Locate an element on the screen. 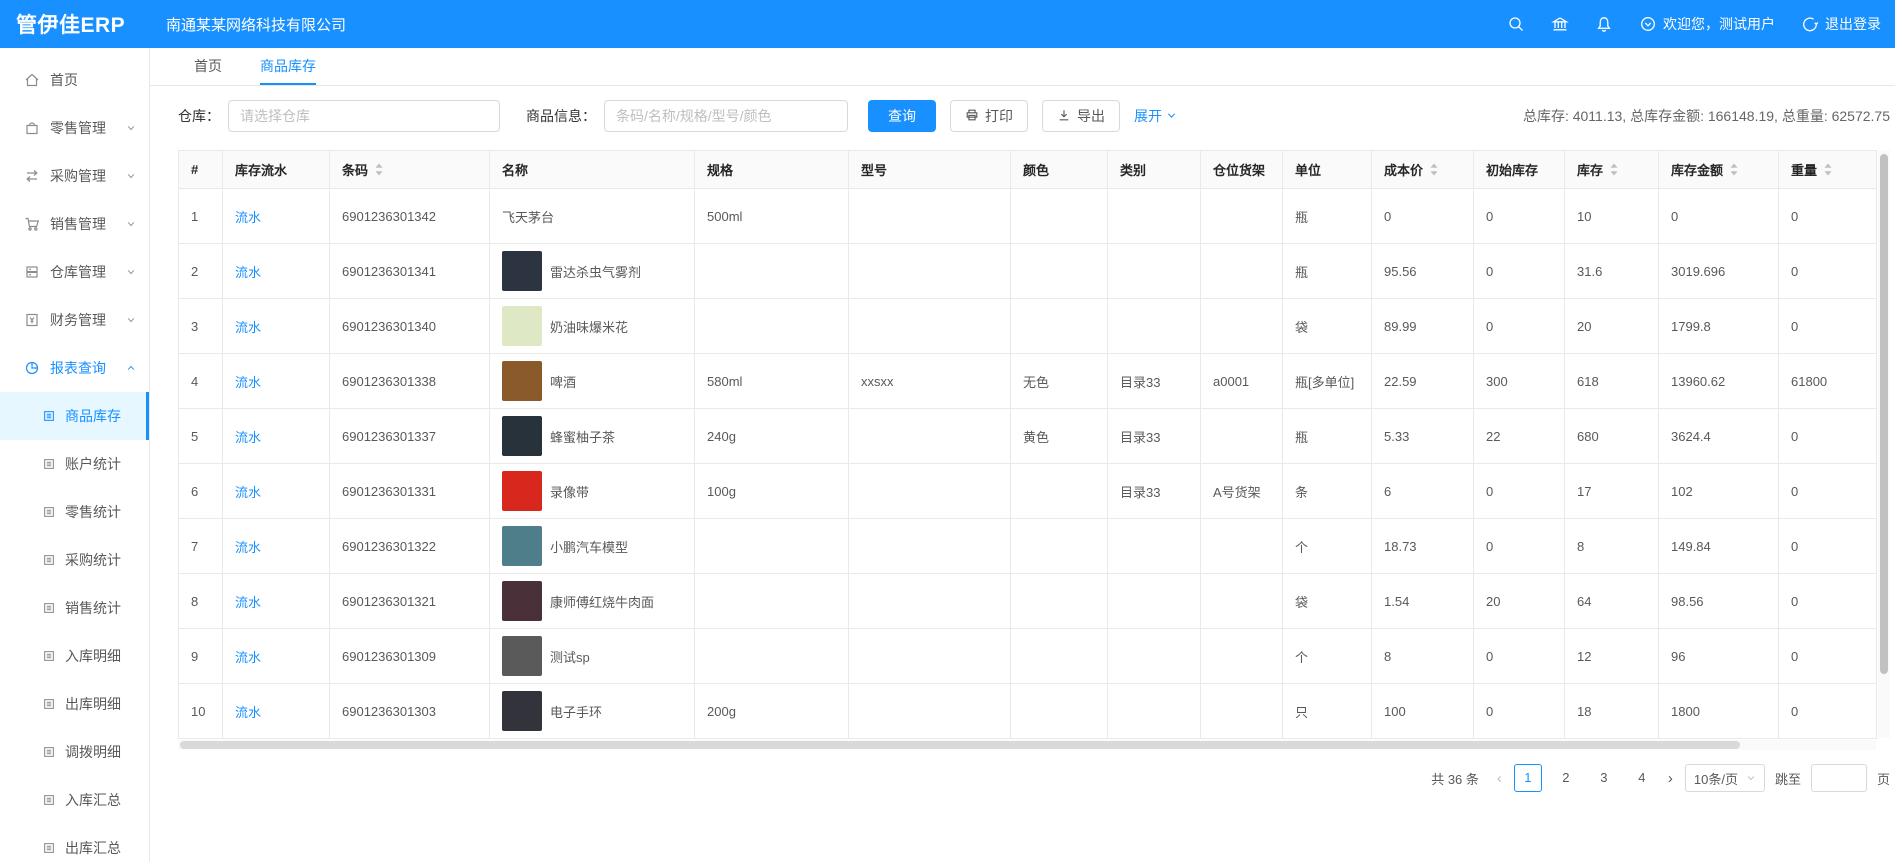 This screenshot has height=862, width=1895. page-button-1: 1 is located at coordinates (1527, 778).